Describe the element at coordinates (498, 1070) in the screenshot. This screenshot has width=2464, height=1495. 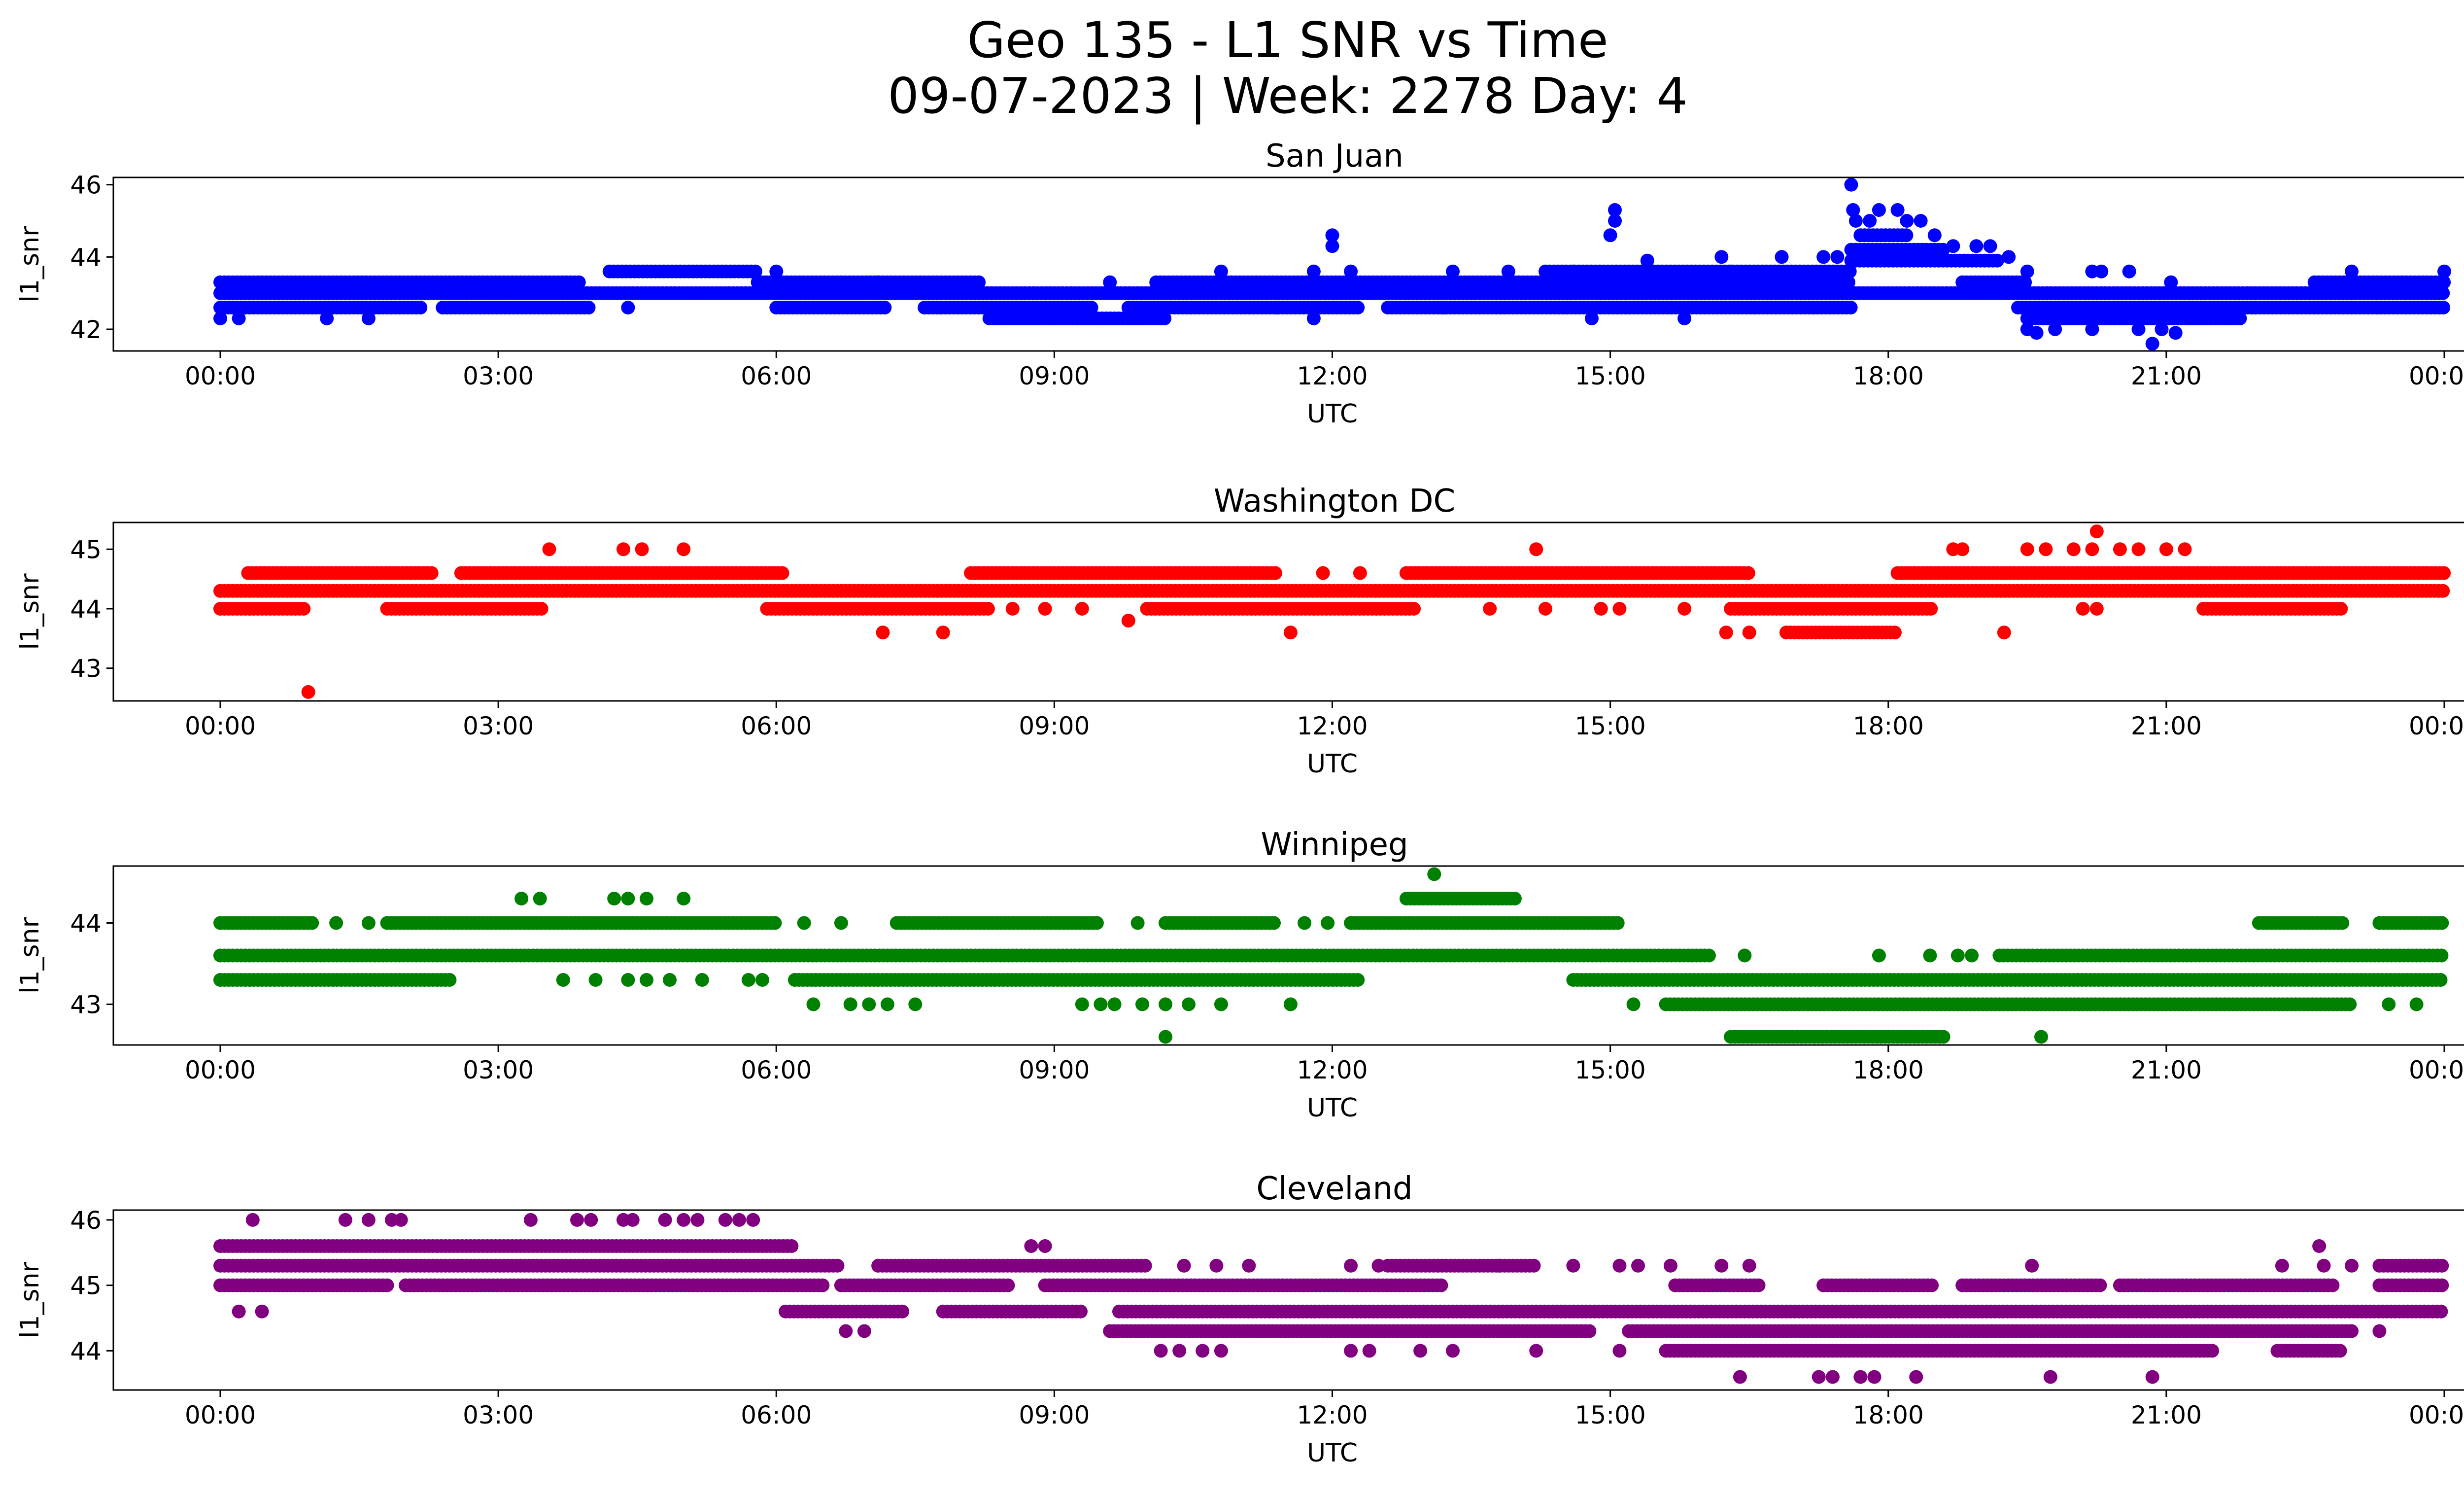
I see `x-tick-label: 03:00` at that location.